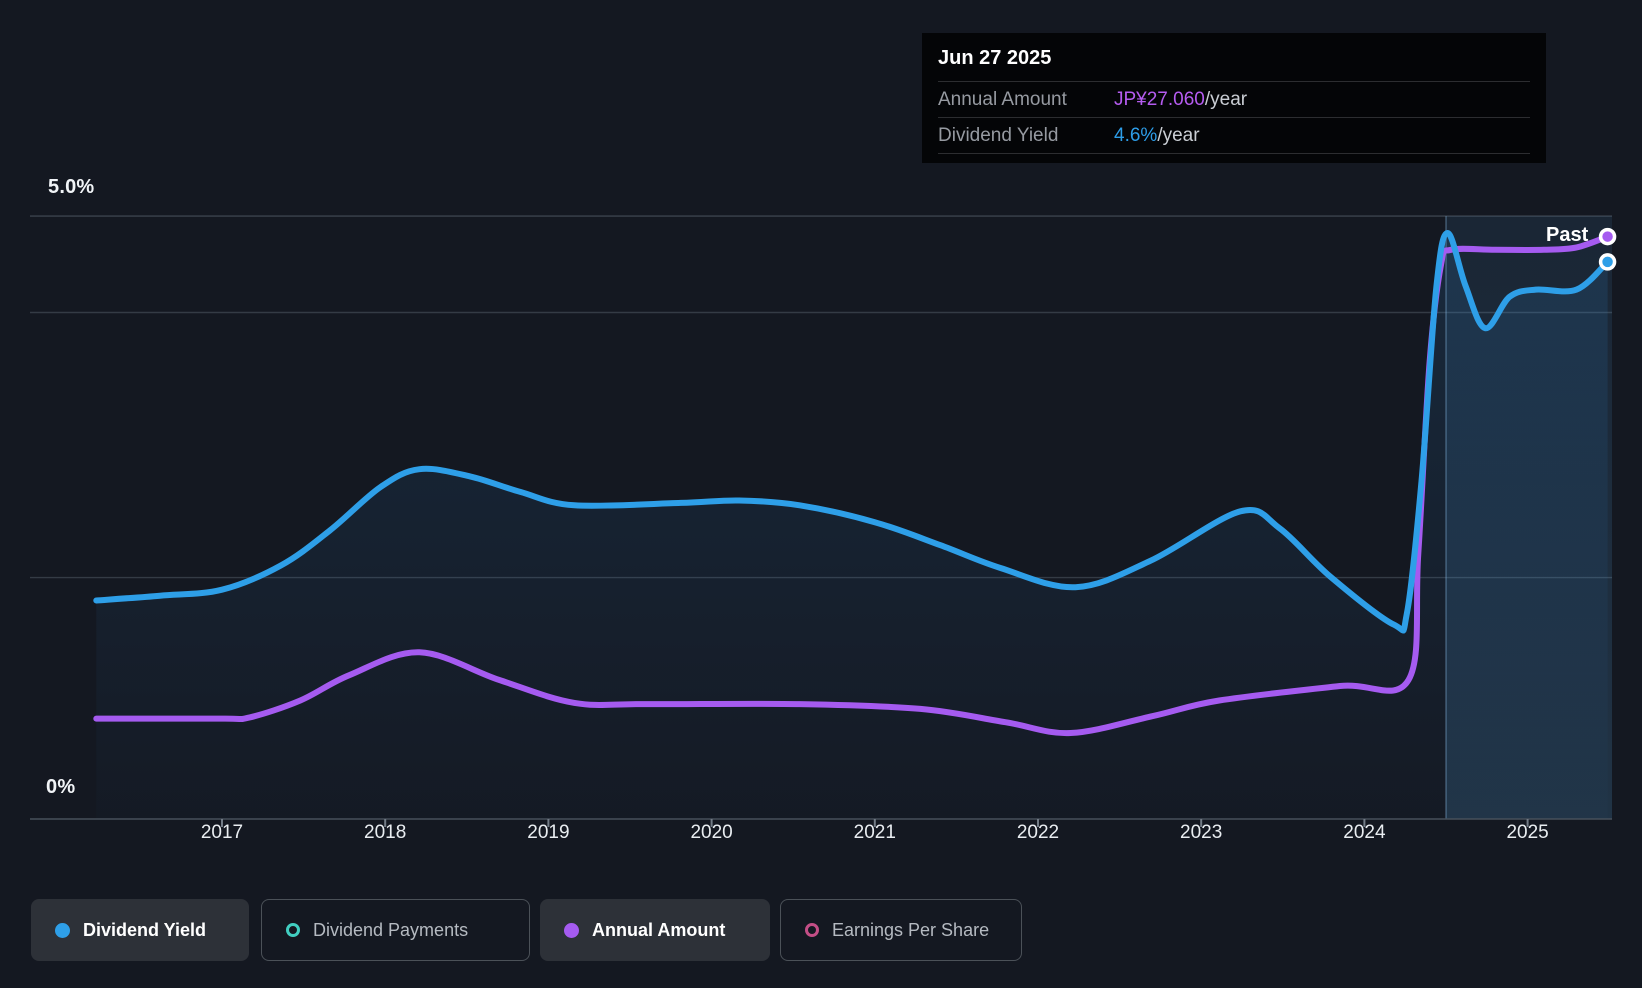 The width and height of the screenshot is (1642, 988). What do you see at coordinates (391, 929) in the screenshot?
I see `legend-label: Dividend Payments` at bounding box center [391, 929].